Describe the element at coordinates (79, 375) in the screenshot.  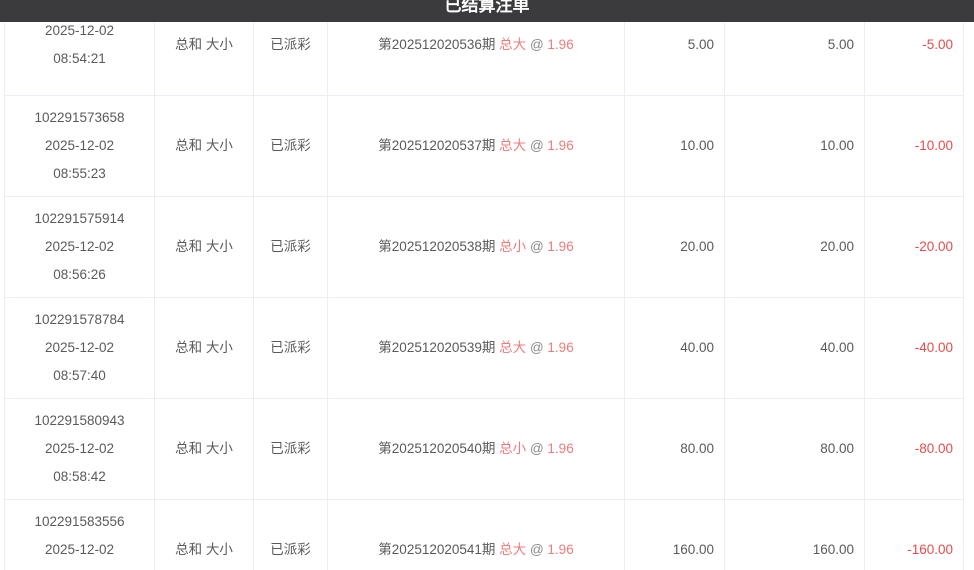
I see `bet-time: 08:57:40` at that location.